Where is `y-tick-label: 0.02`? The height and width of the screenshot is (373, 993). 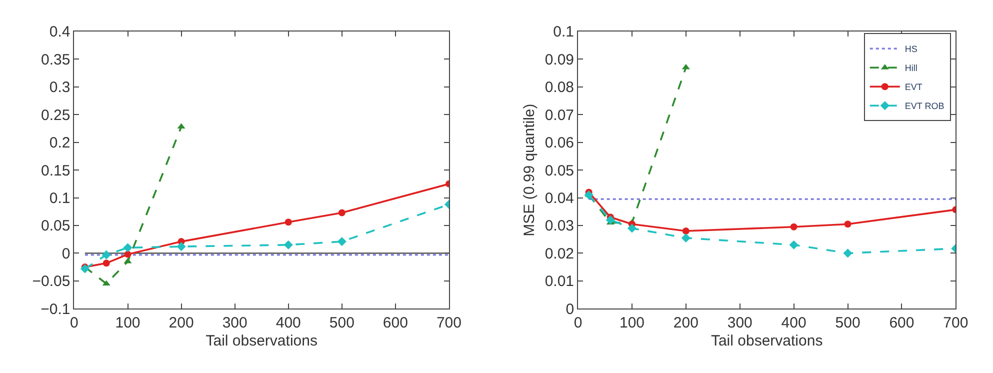 y-tick-label: 0.02 is located at coordinates (559, 253).